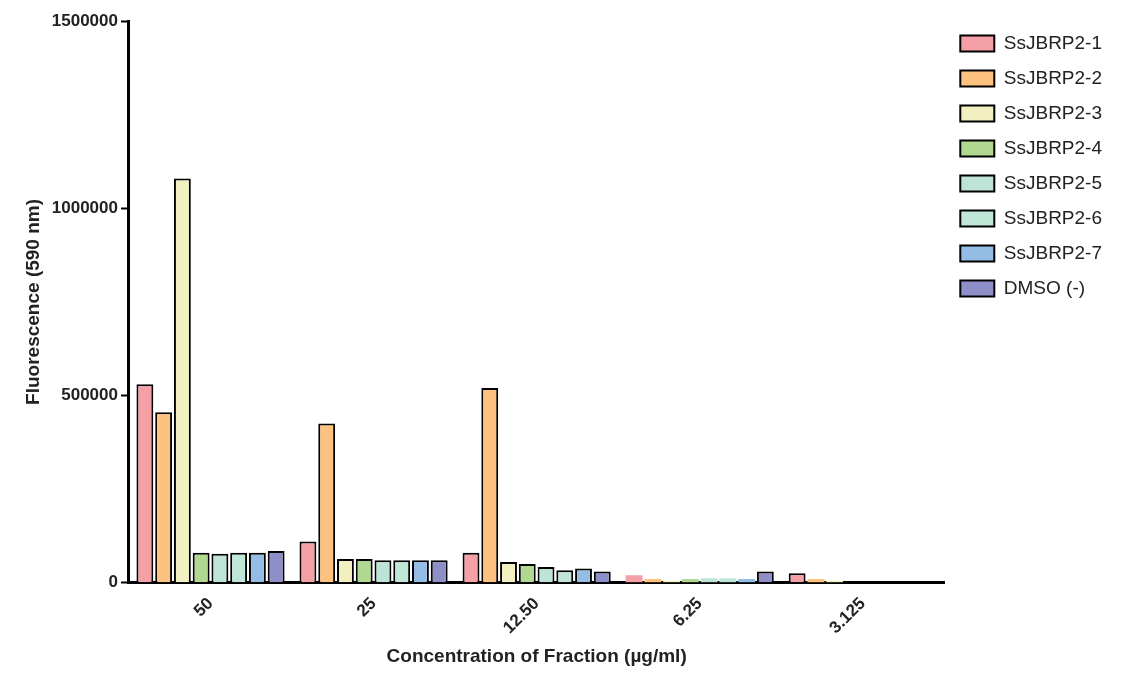 The image size is (1130, 690). What do you see at coordinates (1044, 287) in the screenshot?
I see `legend-label: DMSO (-)` at bounding box center [1044, 287].